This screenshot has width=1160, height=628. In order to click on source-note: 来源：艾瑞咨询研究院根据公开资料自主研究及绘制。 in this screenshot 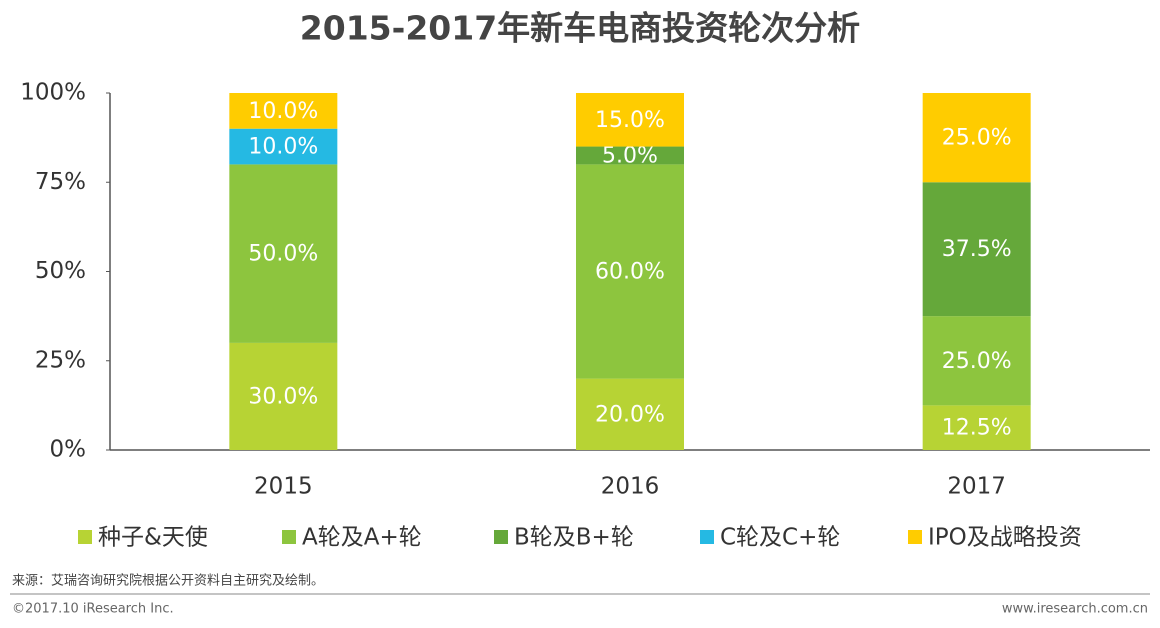, I will do `click(168, 581)`.